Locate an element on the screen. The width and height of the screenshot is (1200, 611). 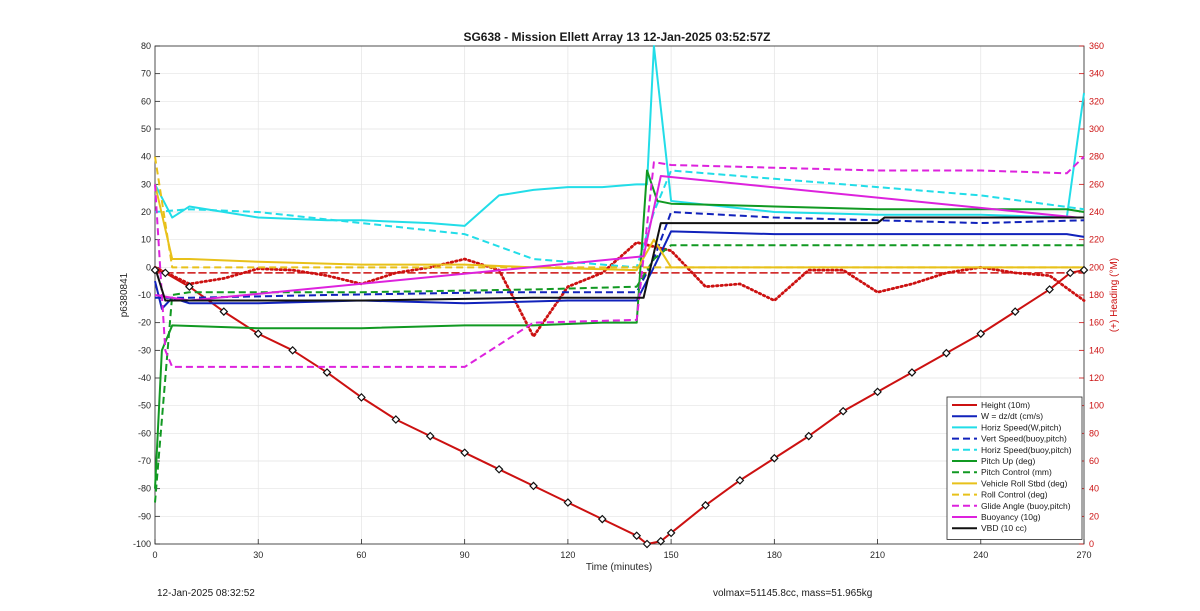
x-tick-label: 90 is located at coordinates (465, 555).